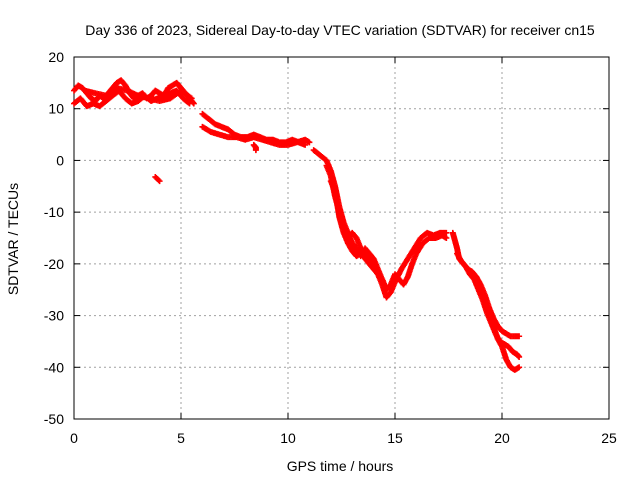 The height and width of the screenshot is (480, 640). I want to click on x-tick-label: 15, so click(395, 438).